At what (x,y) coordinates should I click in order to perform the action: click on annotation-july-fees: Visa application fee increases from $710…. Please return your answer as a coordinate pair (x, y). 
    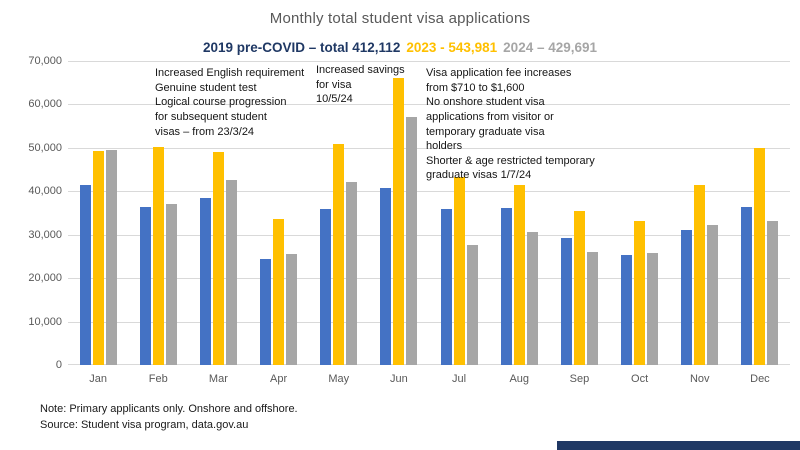
    Looking at the image, I should click on (510, 124).